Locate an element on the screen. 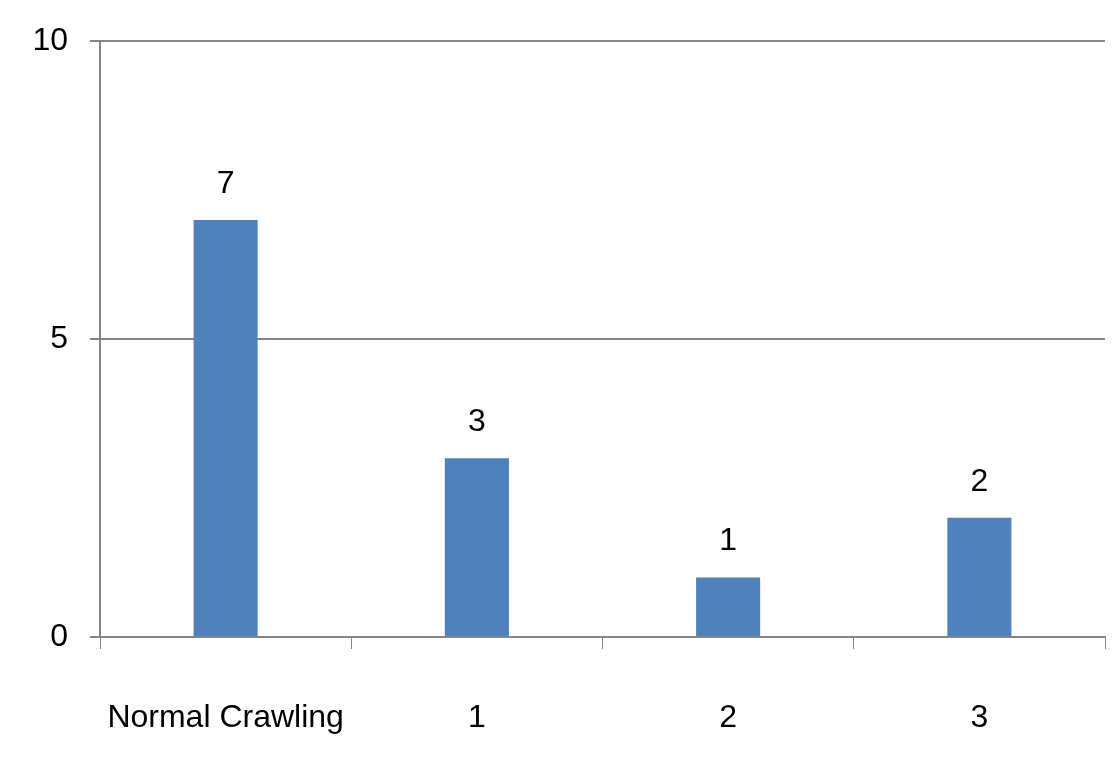 The image size is (1112, 762). data-label: 7 is located at coordinates (225, 181).